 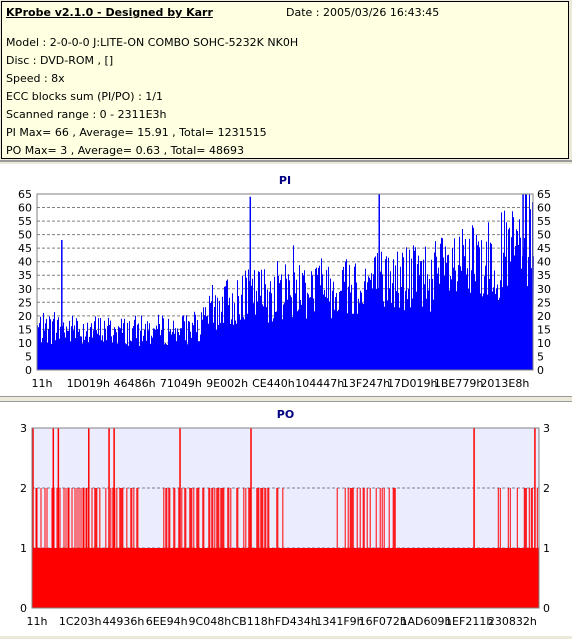 What do you see at coordinates (366, 383) in the screenshot?
I see `x-tick-label: 13F247h` at bounding box center [366, 383].